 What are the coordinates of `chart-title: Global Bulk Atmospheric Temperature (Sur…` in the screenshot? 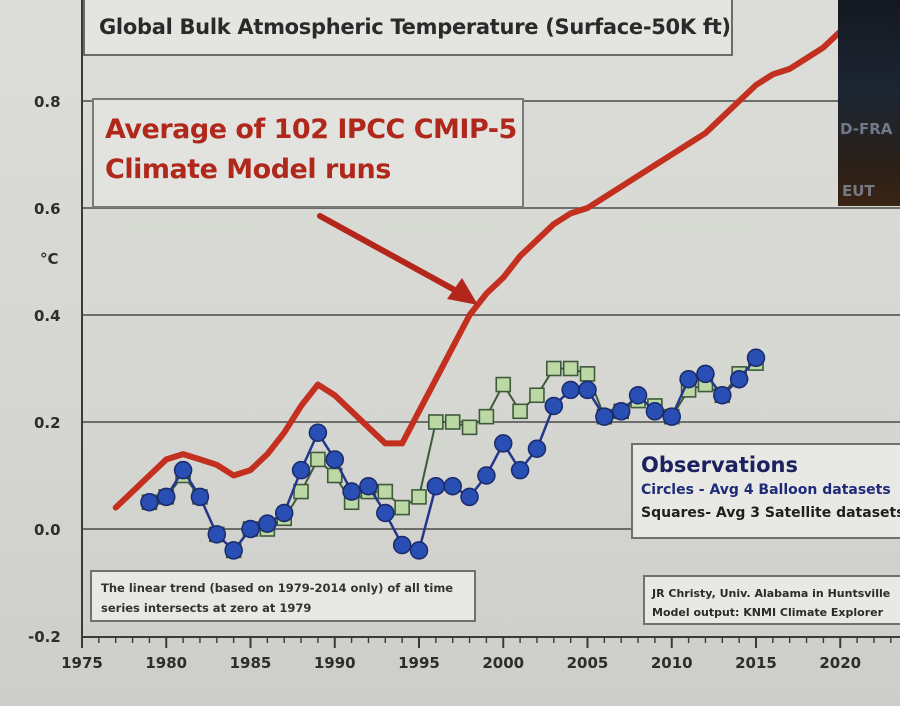 It's located at (408, 28).